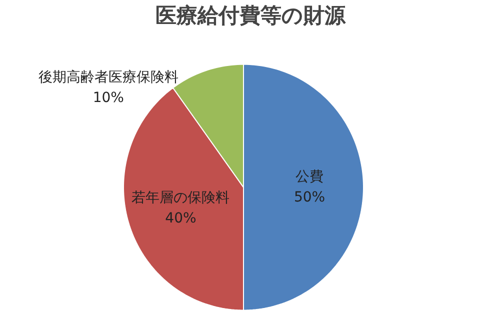  Describe the element at coordinates (180, 218) in the screenshot. I see `data-label: 40%` at that location.